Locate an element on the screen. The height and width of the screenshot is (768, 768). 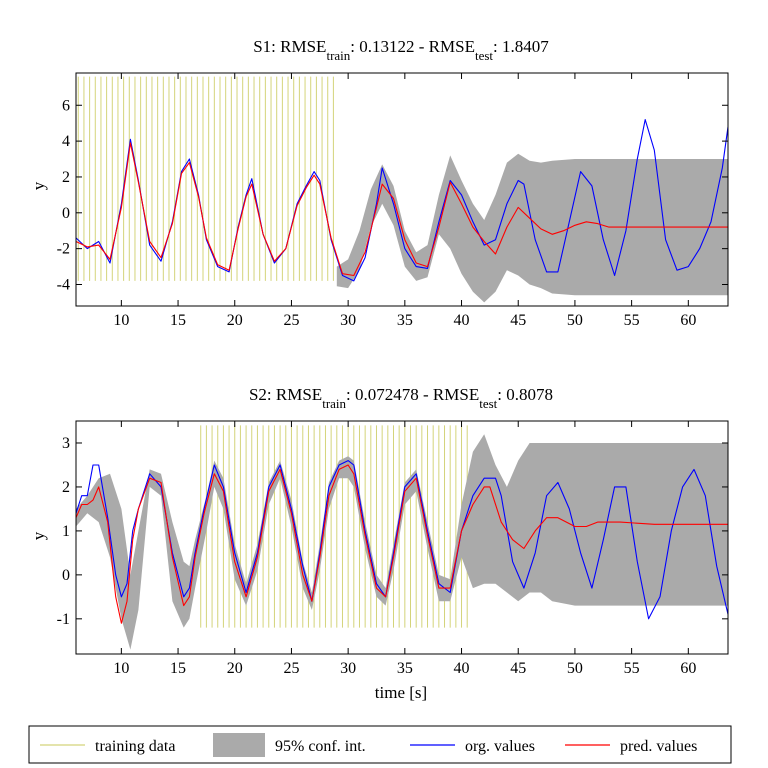
chart-s2-ytick-label: 0 is located at coordinates (66, 575).